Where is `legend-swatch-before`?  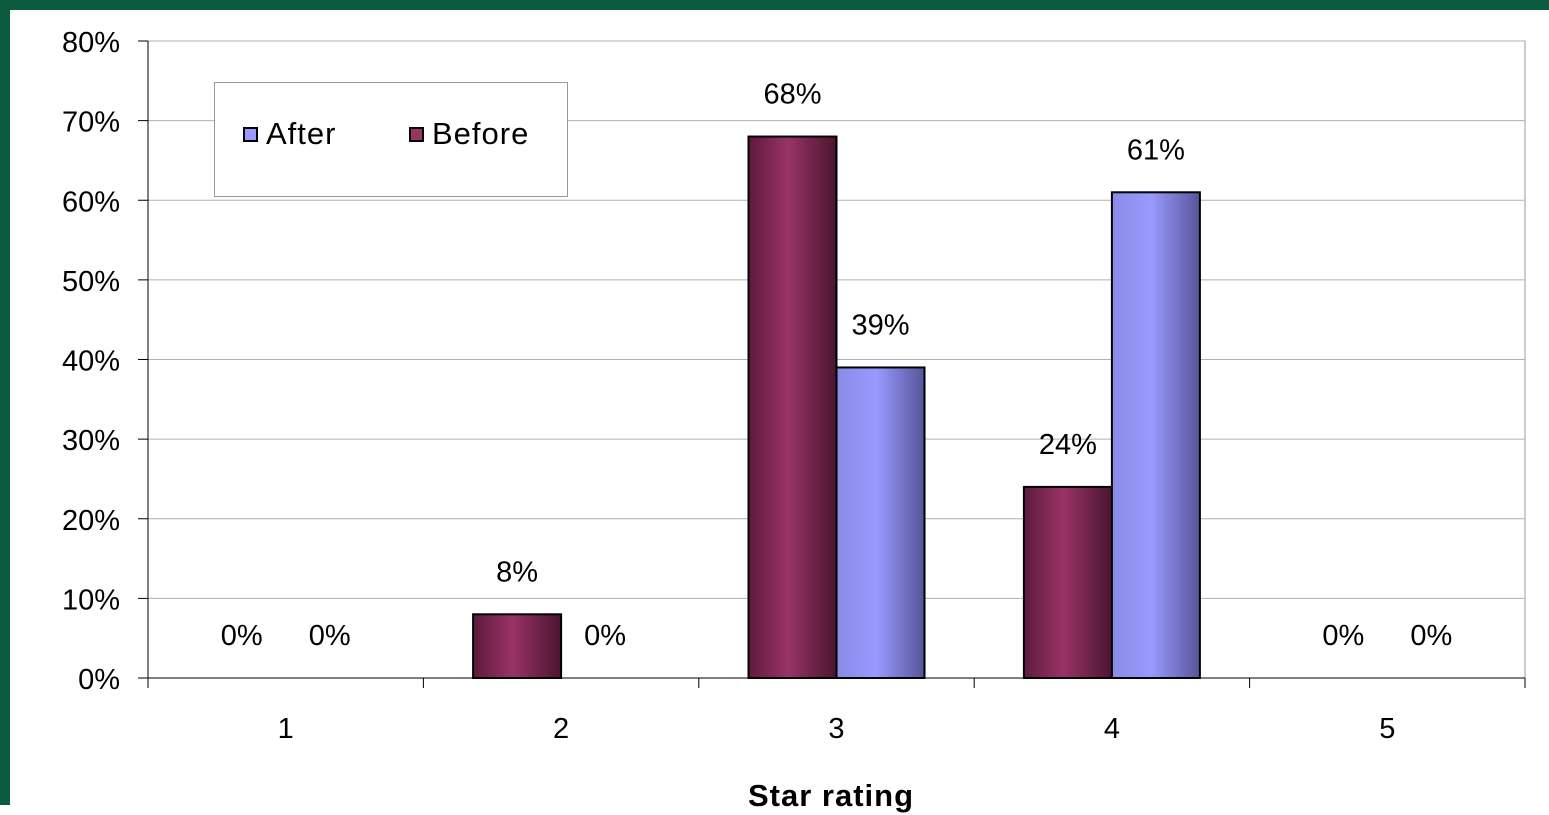 legend-swatch-before is located at coordinates (416, 134).